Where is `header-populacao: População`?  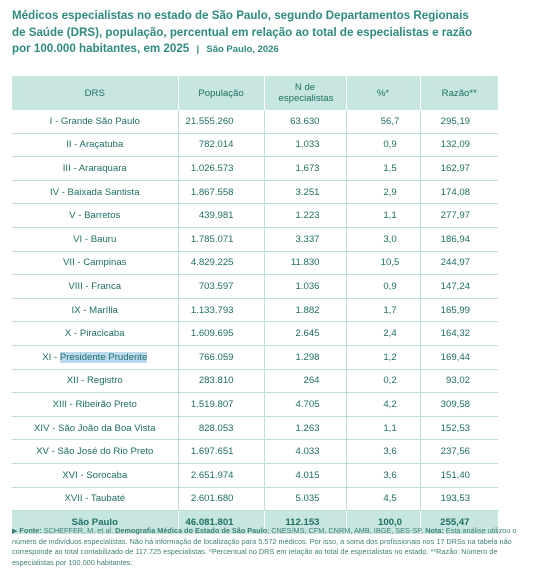 header-populacao: População is located at coordinates (221, 93).